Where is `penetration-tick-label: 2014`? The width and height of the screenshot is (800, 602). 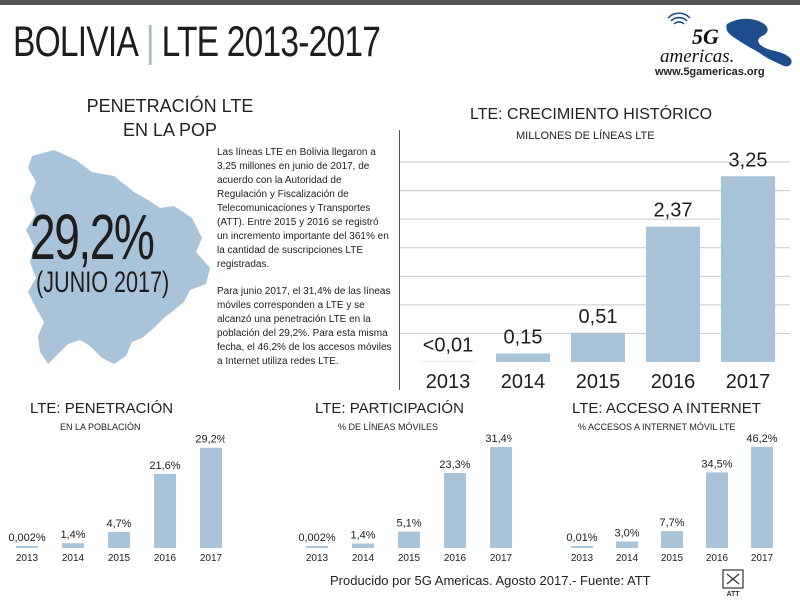
penetration-tick-label: 2014 is located at coordinates (73, 558).